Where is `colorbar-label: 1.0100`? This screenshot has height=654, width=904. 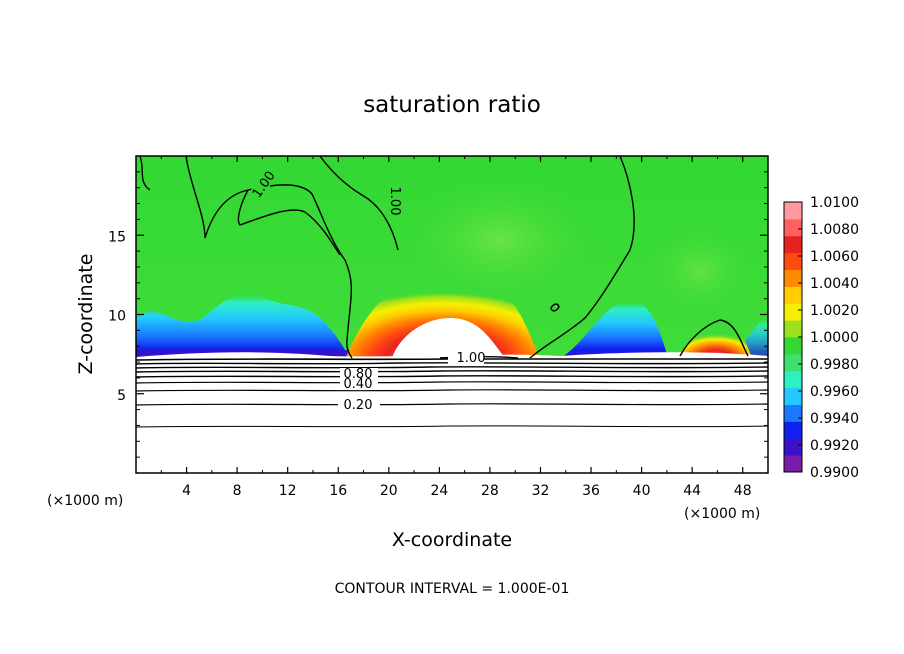 colorbar-label: 1.0100 is located at coordinates (834, 203).